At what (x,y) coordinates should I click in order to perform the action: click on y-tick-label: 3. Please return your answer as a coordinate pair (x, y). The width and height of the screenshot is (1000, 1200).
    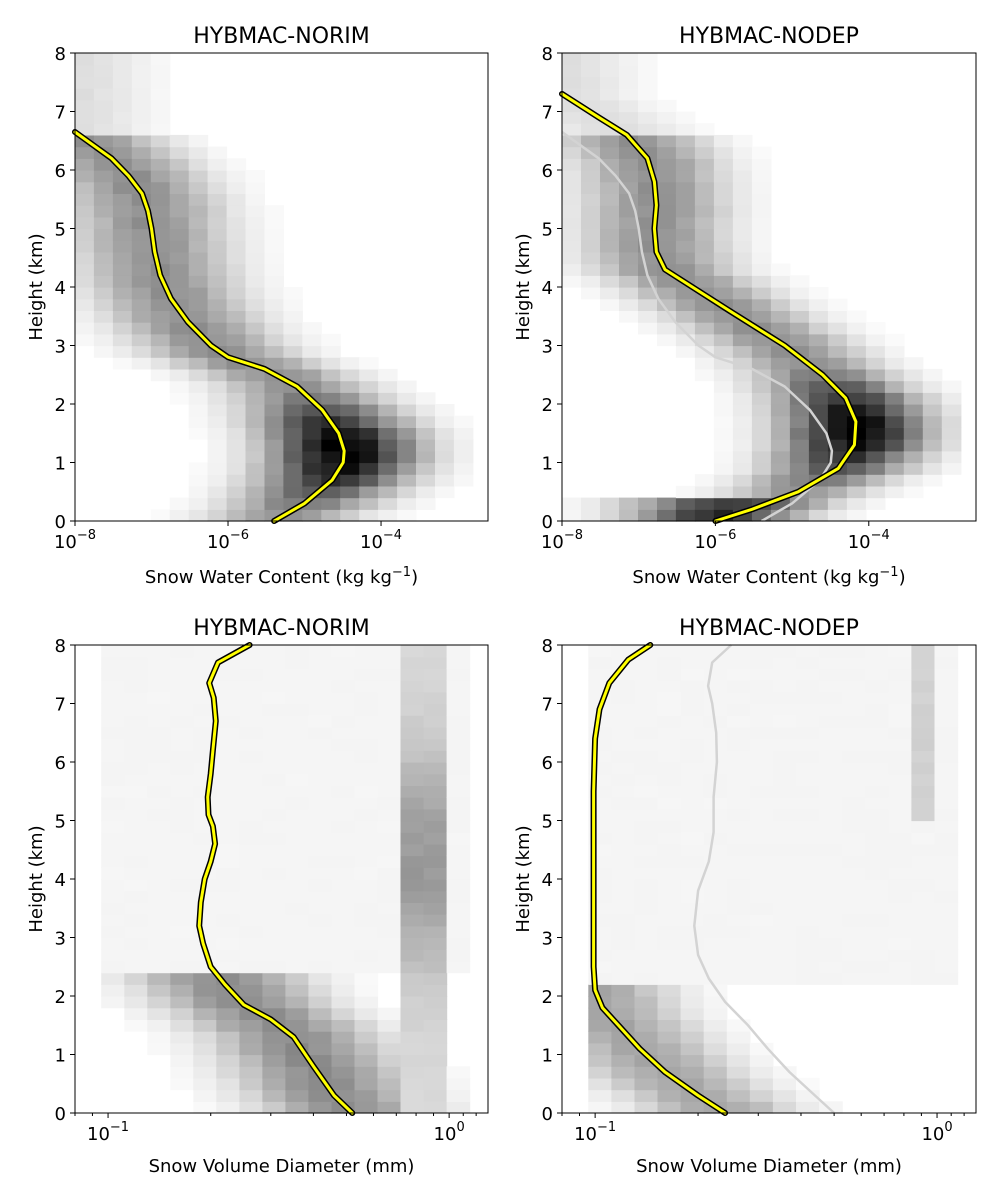
    Looking at the image, I should click on (547, 939).